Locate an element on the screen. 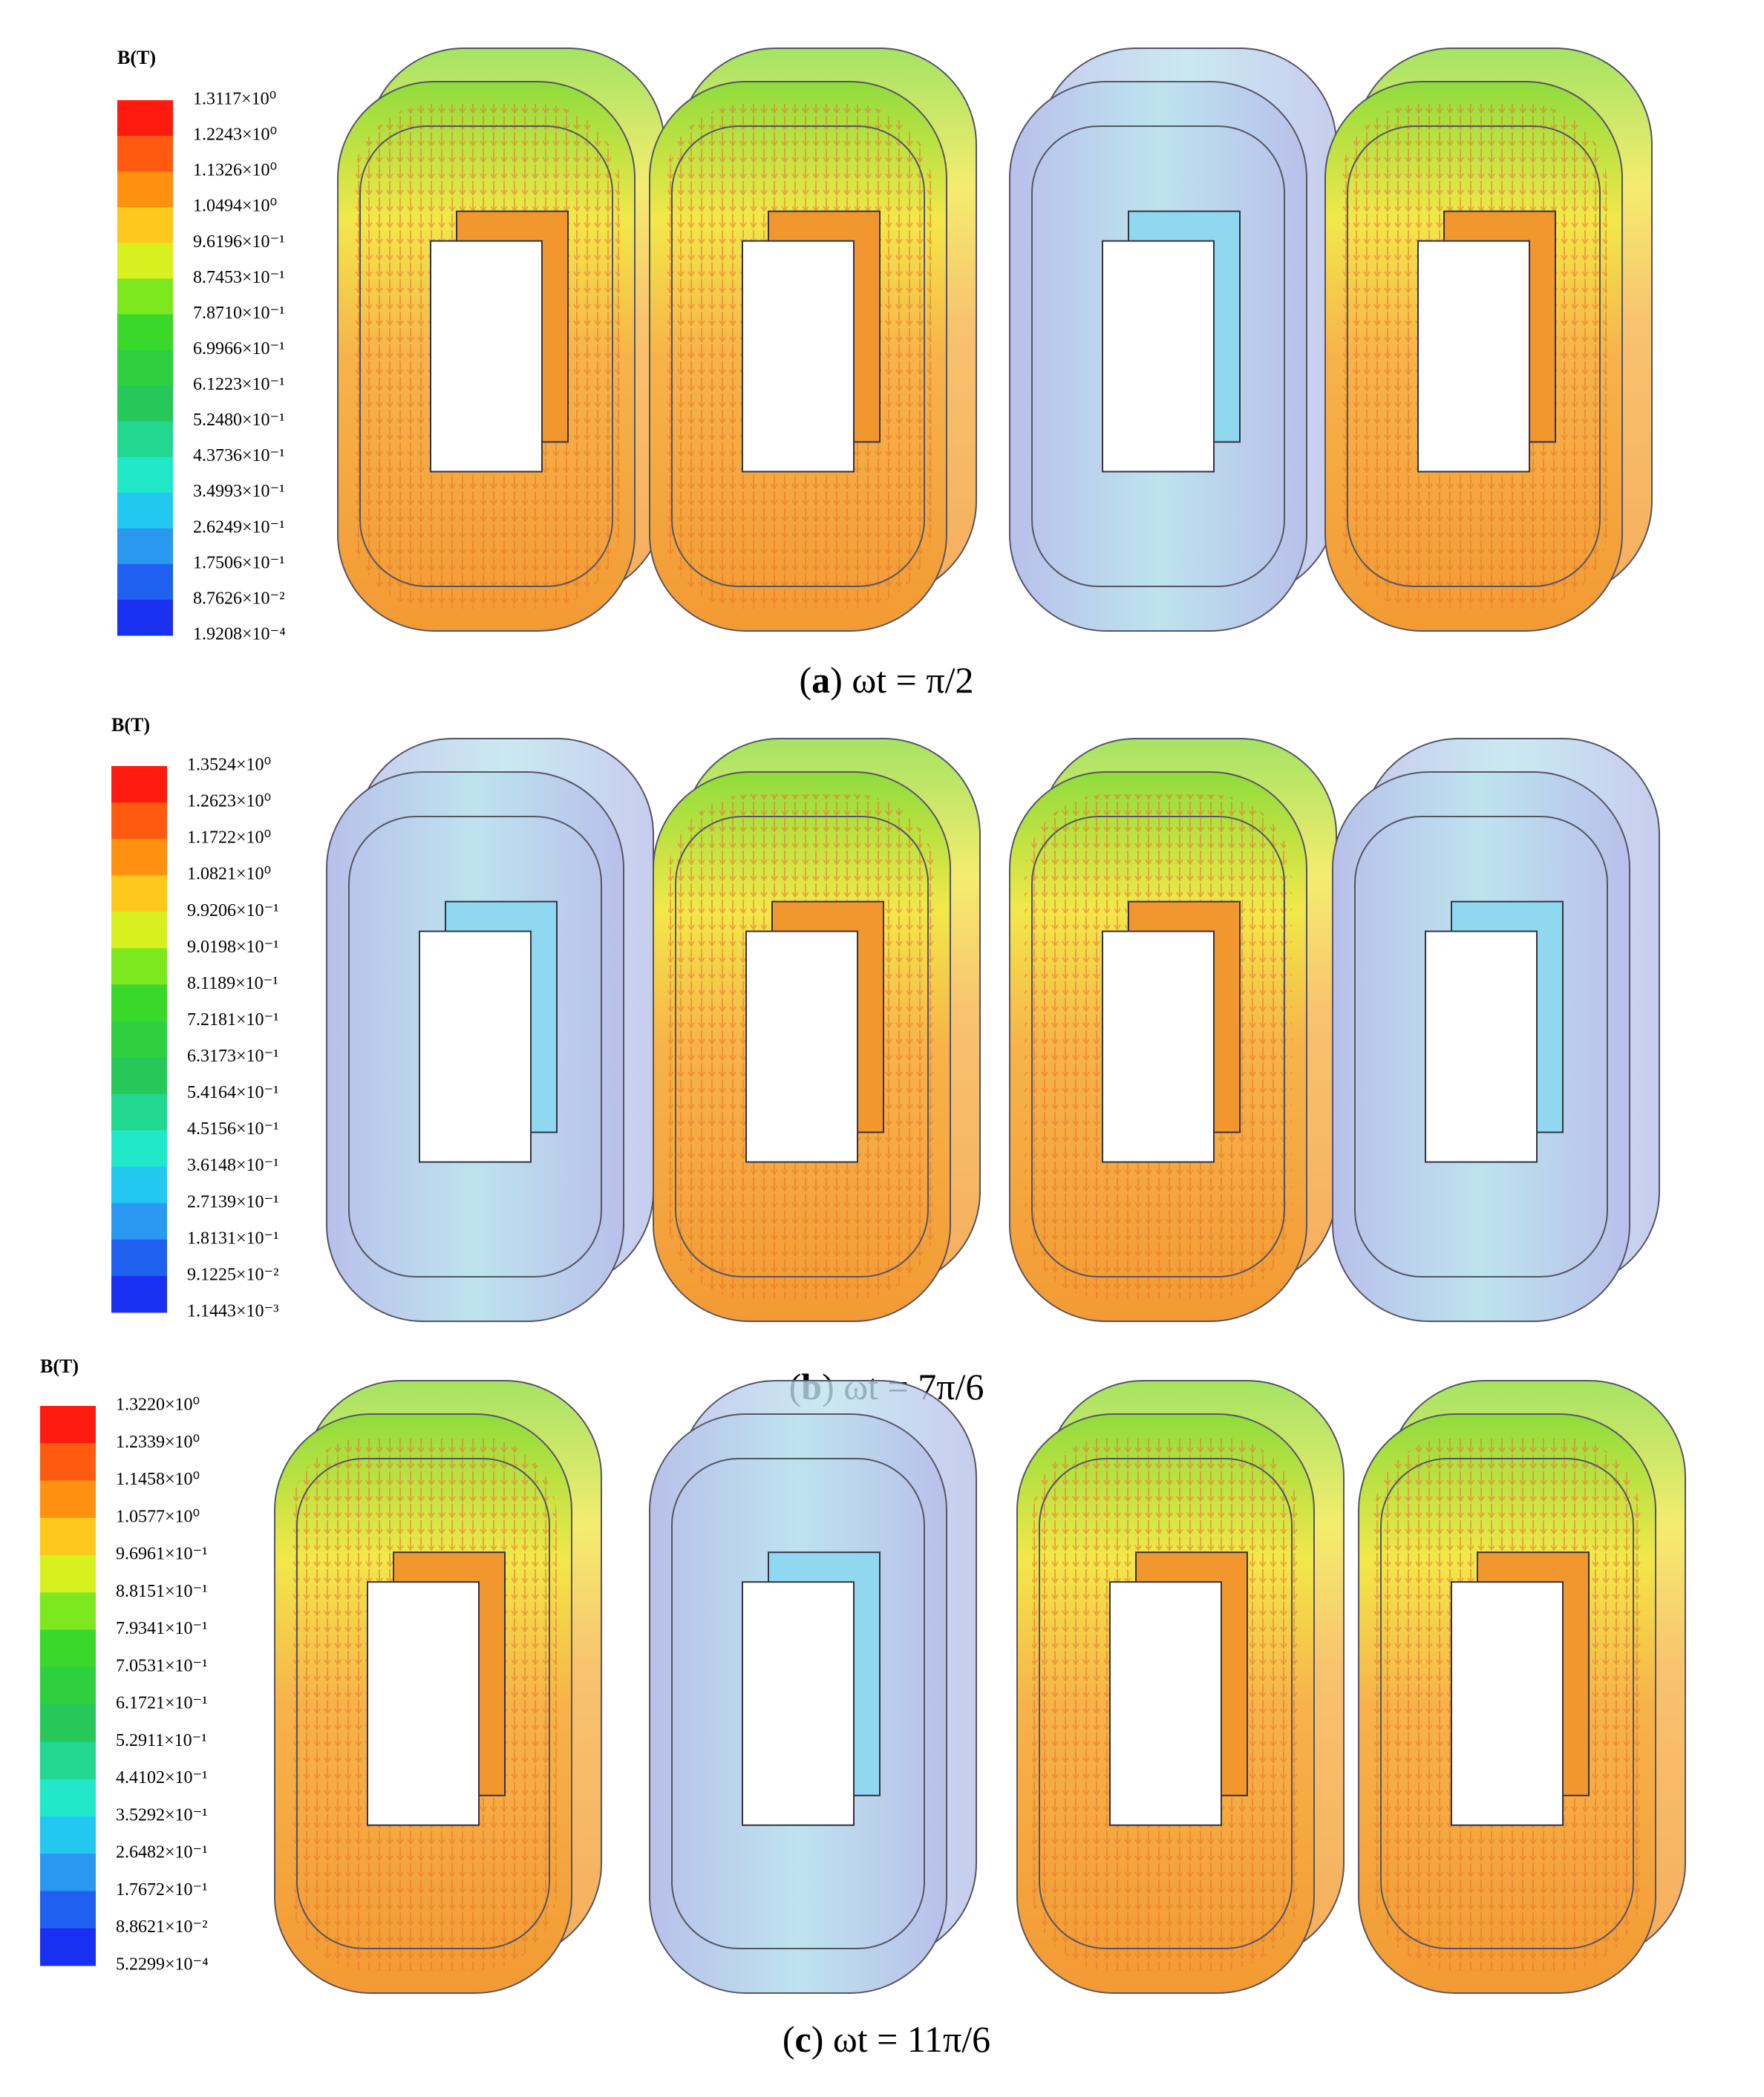 This screenshot has height=2097, width=1764. legend-label: 7.9341×10⁻¹ is located at coordinates (161, 1628).